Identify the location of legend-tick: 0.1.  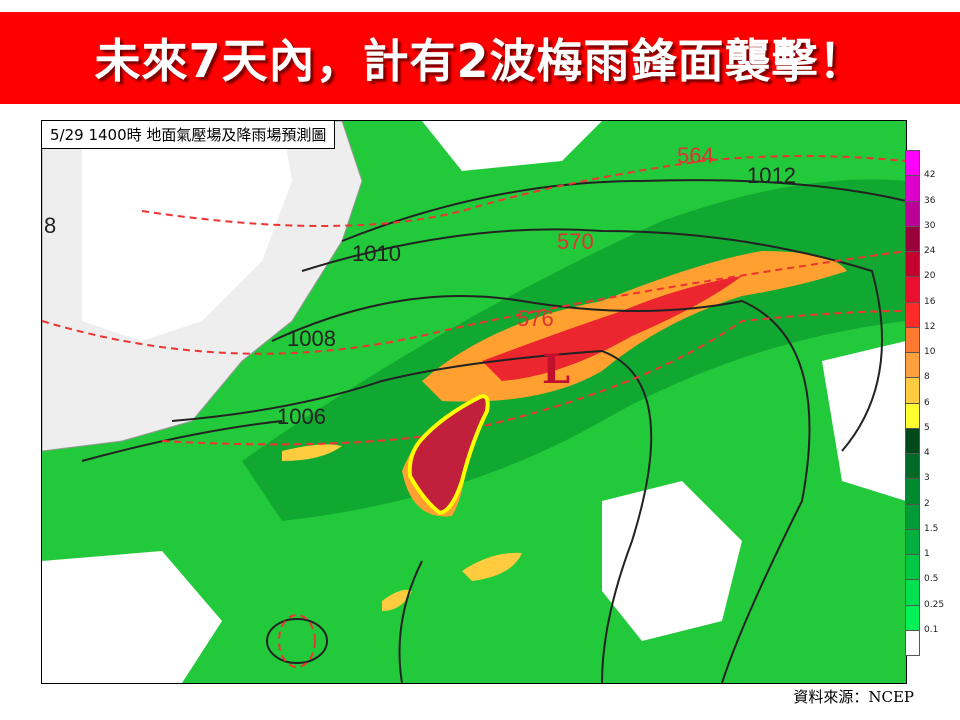
(931, 629).